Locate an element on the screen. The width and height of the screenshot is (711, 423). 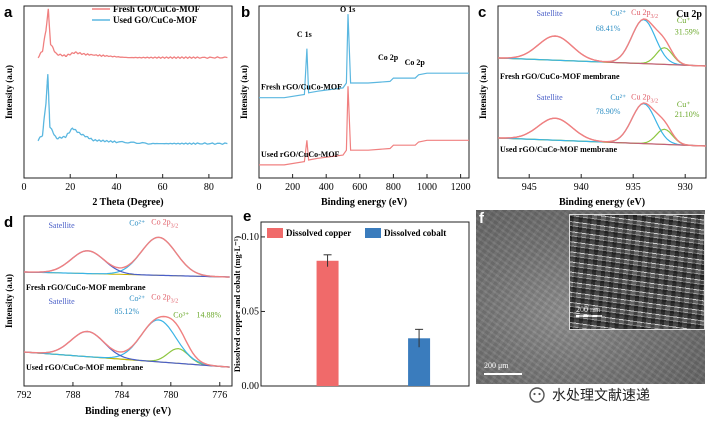
c-used-envelope is located at coordinates (602, 124).